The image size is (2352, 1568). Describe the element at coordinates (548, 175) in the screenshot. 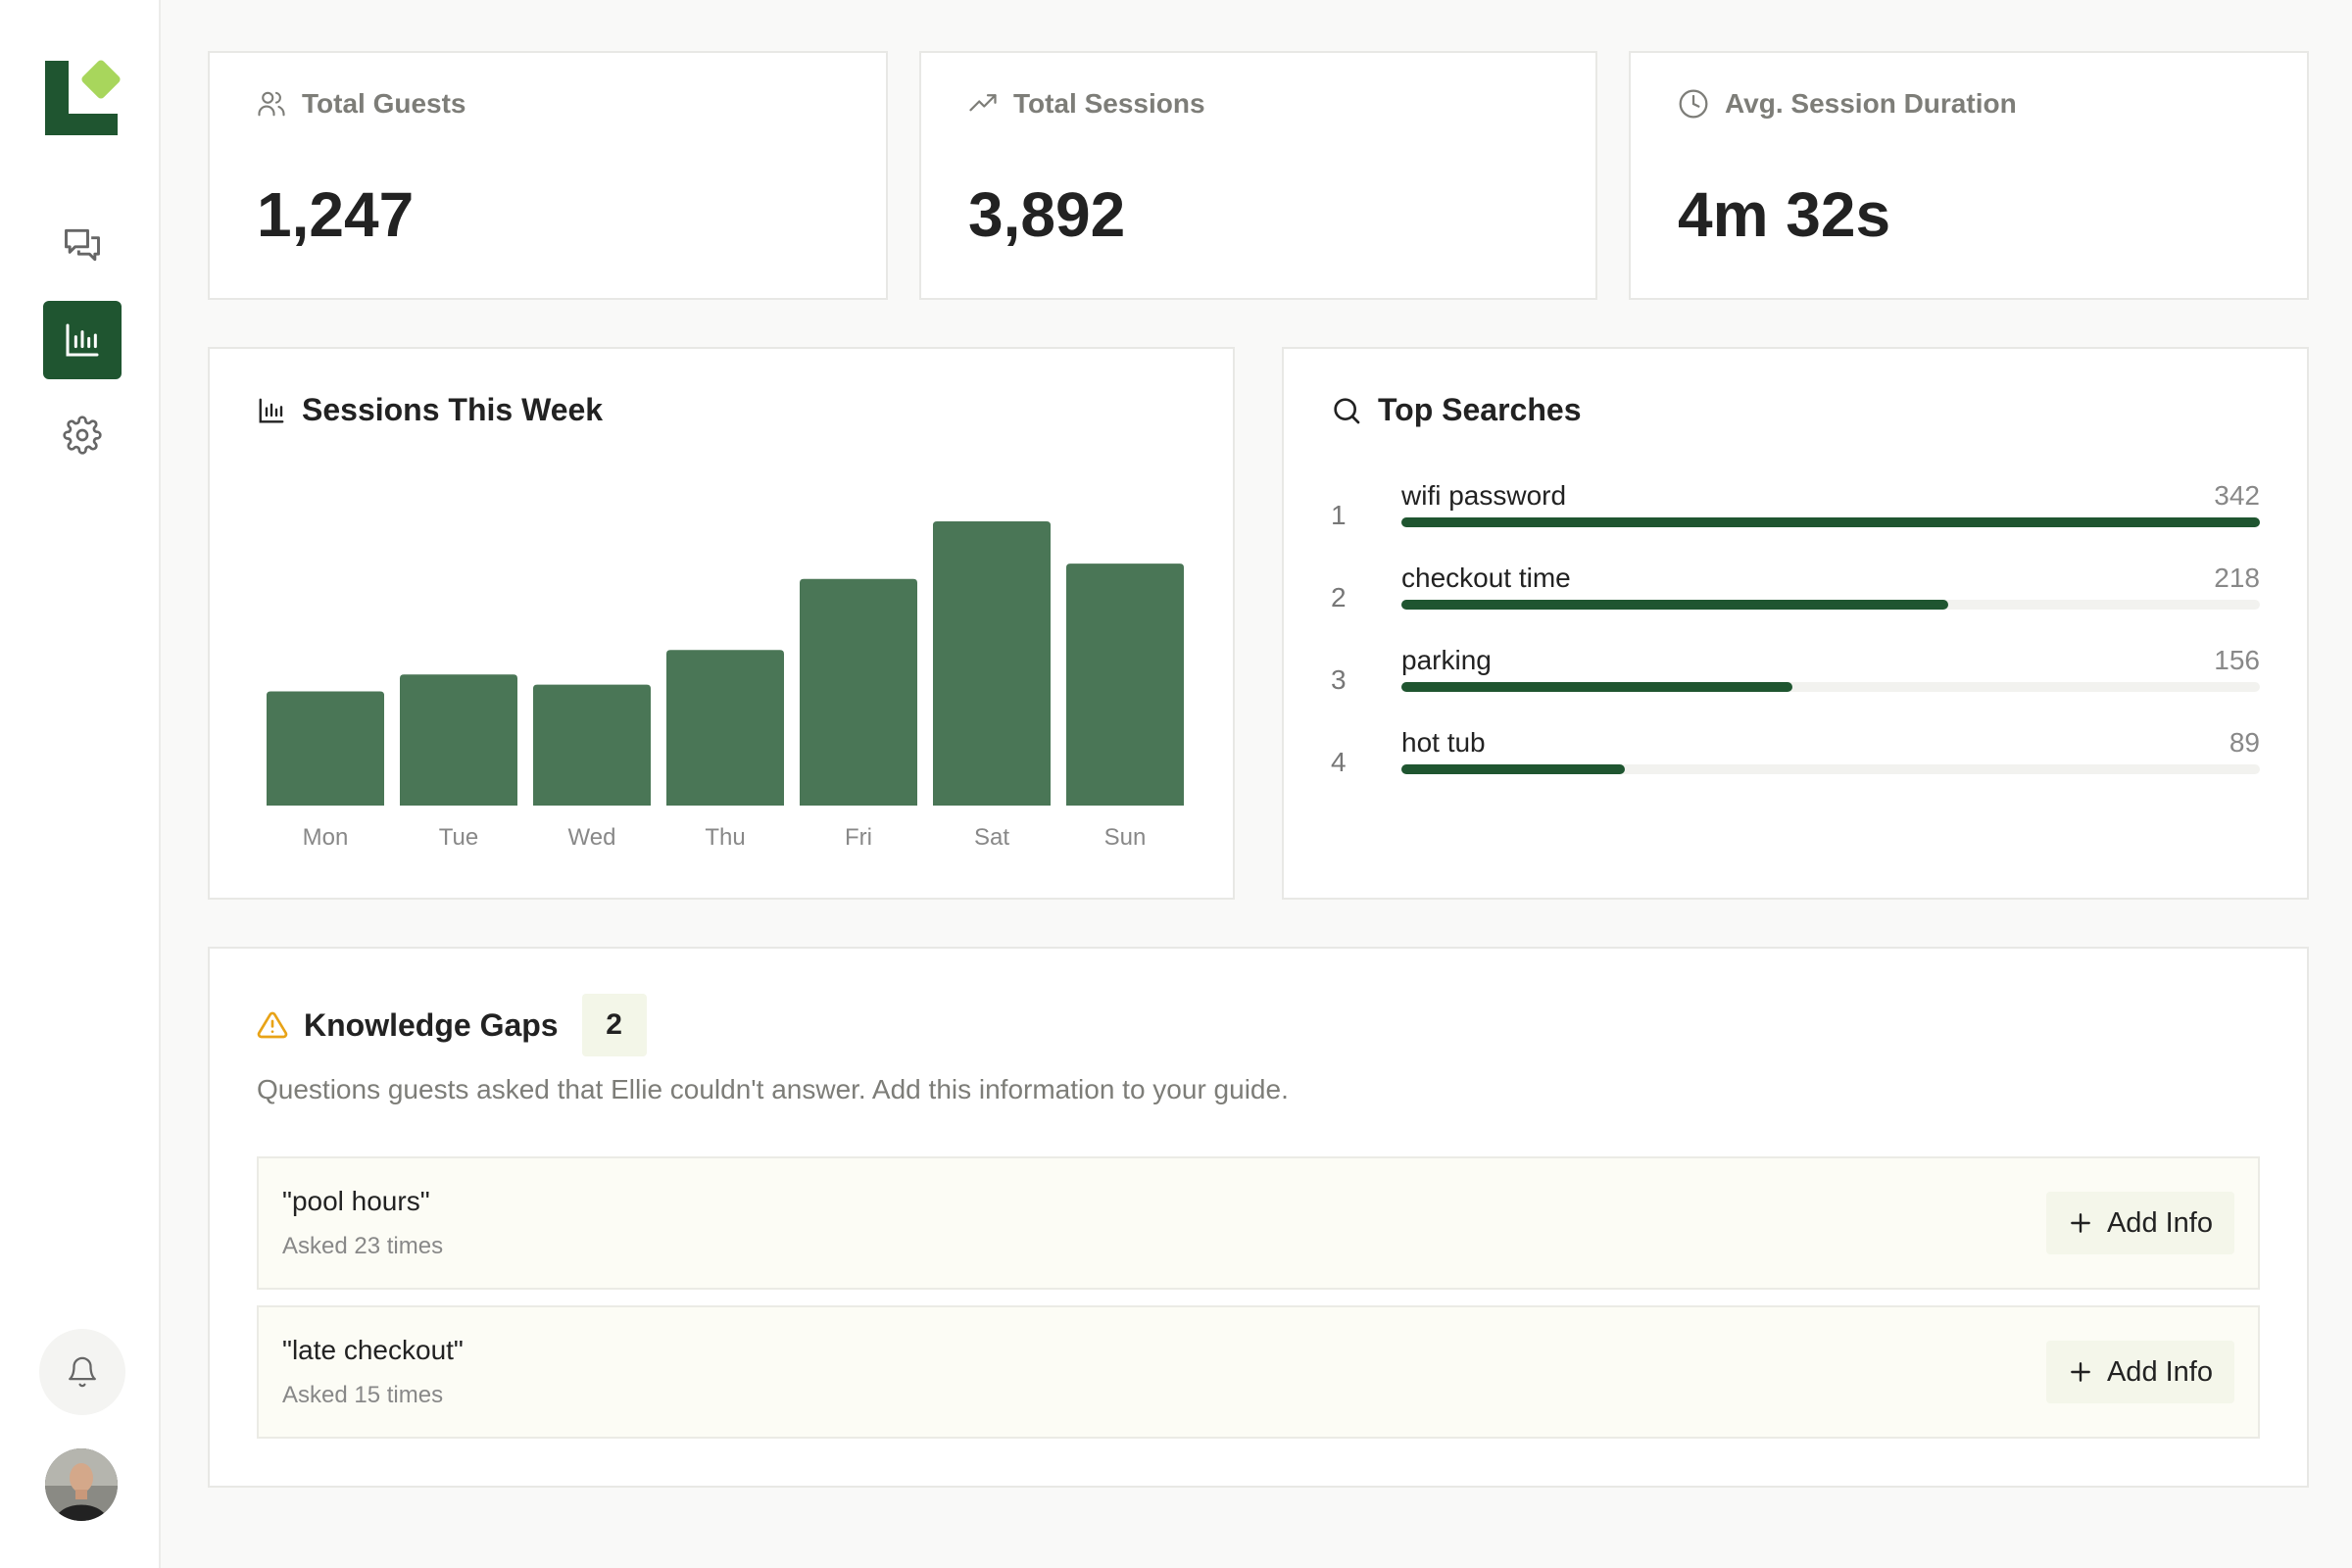

I see `stat-card-total-guests: Total Guests 1,247` at that location.